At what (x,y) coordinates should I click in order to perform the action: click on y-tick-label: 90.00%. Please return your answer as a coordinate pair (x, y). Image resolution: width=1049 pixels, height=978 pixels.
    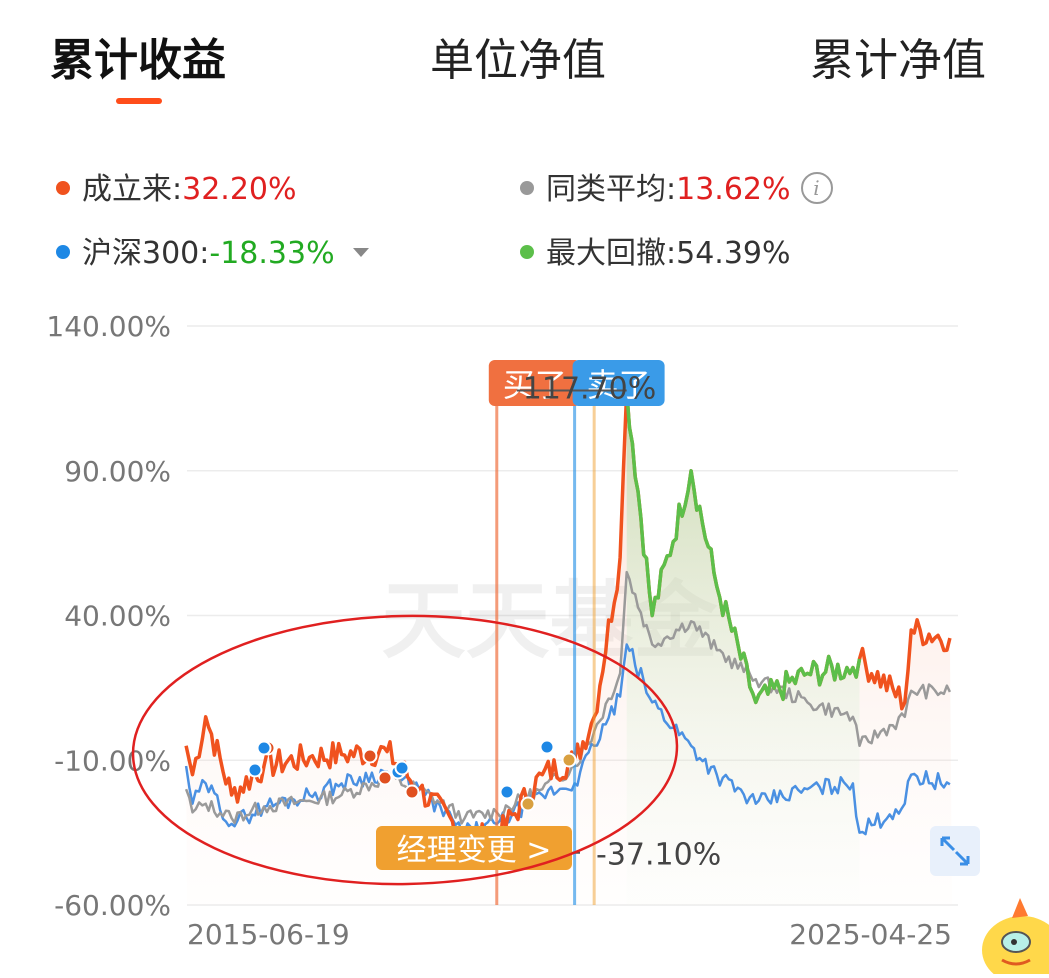
    Looking at the image, I should click on (117, 471).